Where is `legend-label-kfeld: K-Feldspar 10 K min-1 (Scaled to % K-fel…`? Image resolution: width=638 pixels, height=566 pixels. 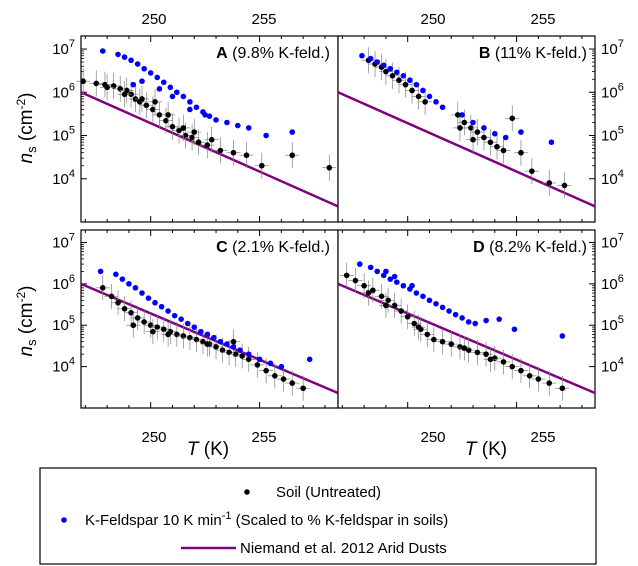
legend-label-kfeld: K-Feldspar 10 K min-1 (Scaled to % K-fel… is located at coordinates (266, 519).